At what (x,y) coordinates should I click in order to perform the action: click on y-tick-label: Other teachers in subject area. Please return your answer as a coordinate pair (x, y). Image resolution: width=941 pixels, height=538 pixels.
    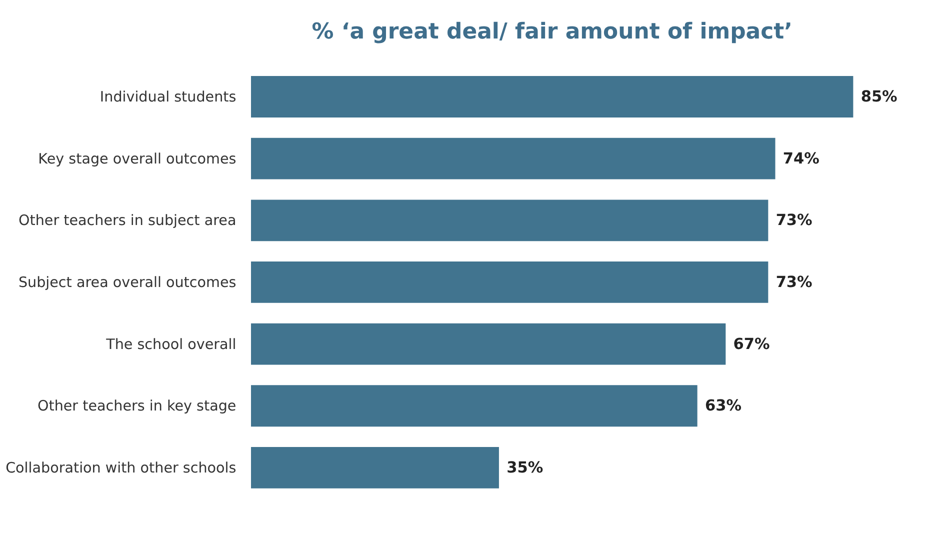
    Looking at the image, I should click on (127, 221).